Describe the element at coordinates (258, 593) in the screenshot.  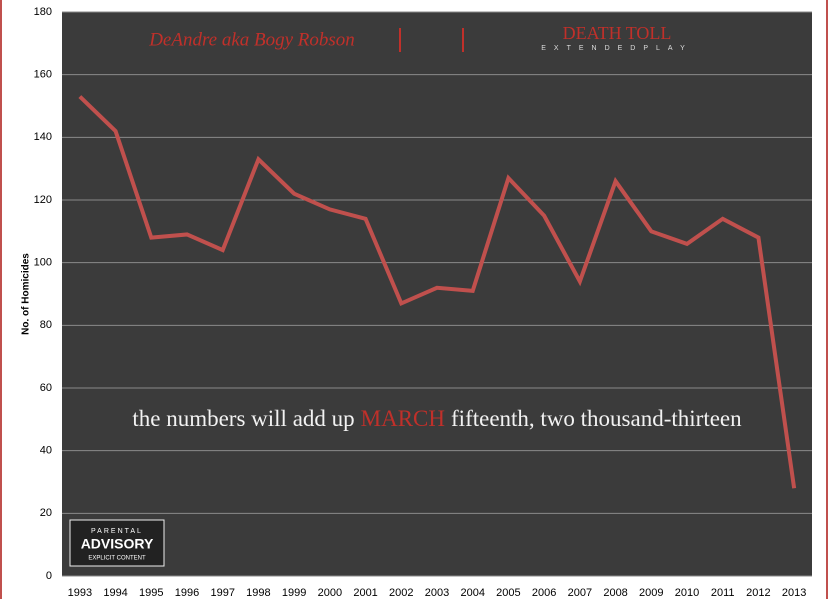
I see `x-tick-label: 1998` at that location.